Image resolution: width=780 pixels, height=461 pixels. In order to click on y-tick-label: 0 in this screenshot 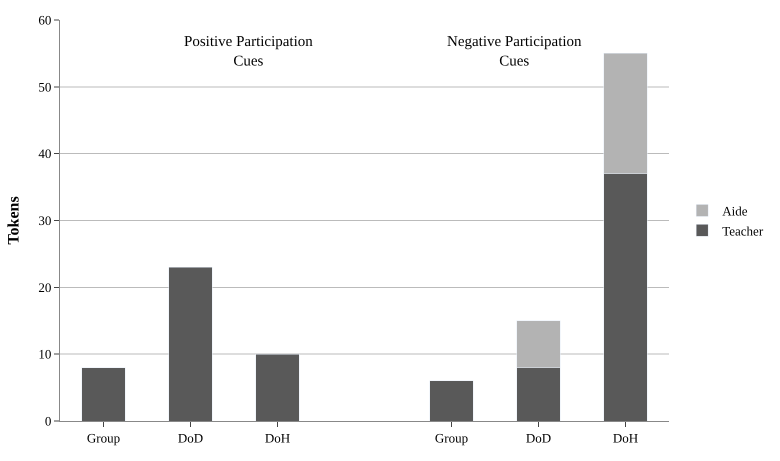, I will do `click(48, 421)`.